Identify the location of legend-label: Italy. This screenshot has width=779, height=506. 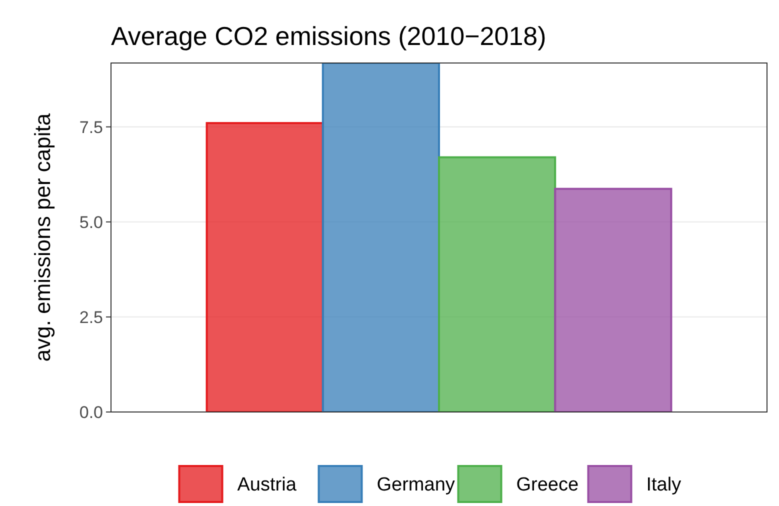
(664, 485).